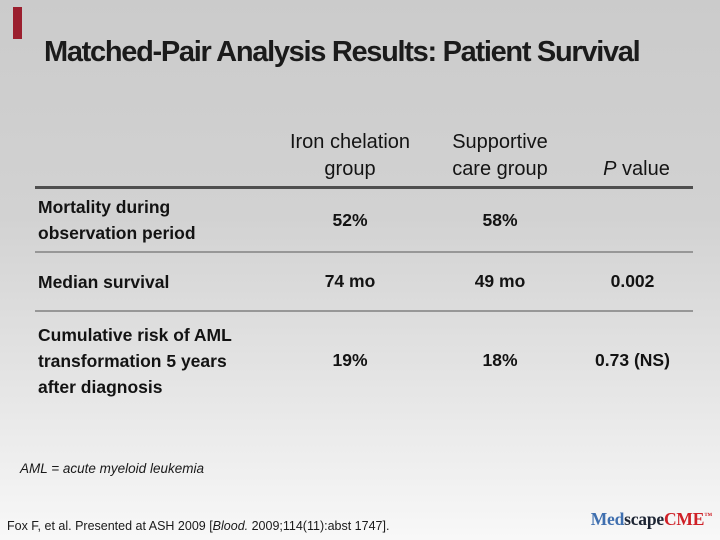 This screenshot has width=720, height=540. Describe the element at coordinates (112, 468) in the screenshot. I see `footnote-aml-definition: AML = acute myeloid leukemia` at that location.